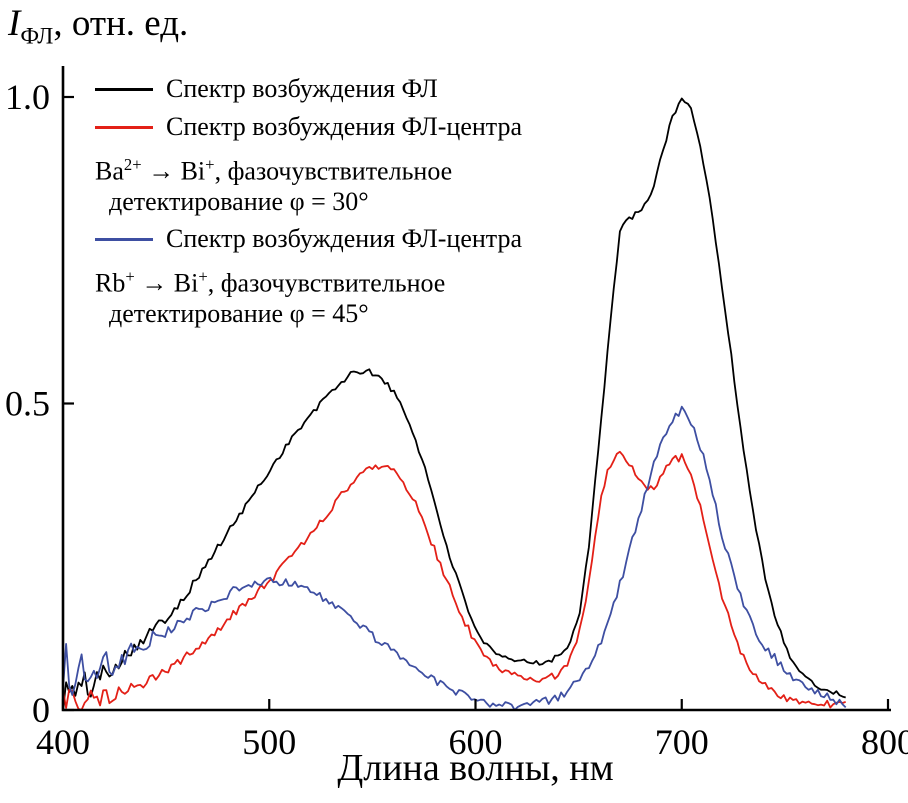 This screenshot has height=803, width=908. Describe the element at coordinates (124, 239) in the screenshot. I see `legend-line-blue-icon` at that location.